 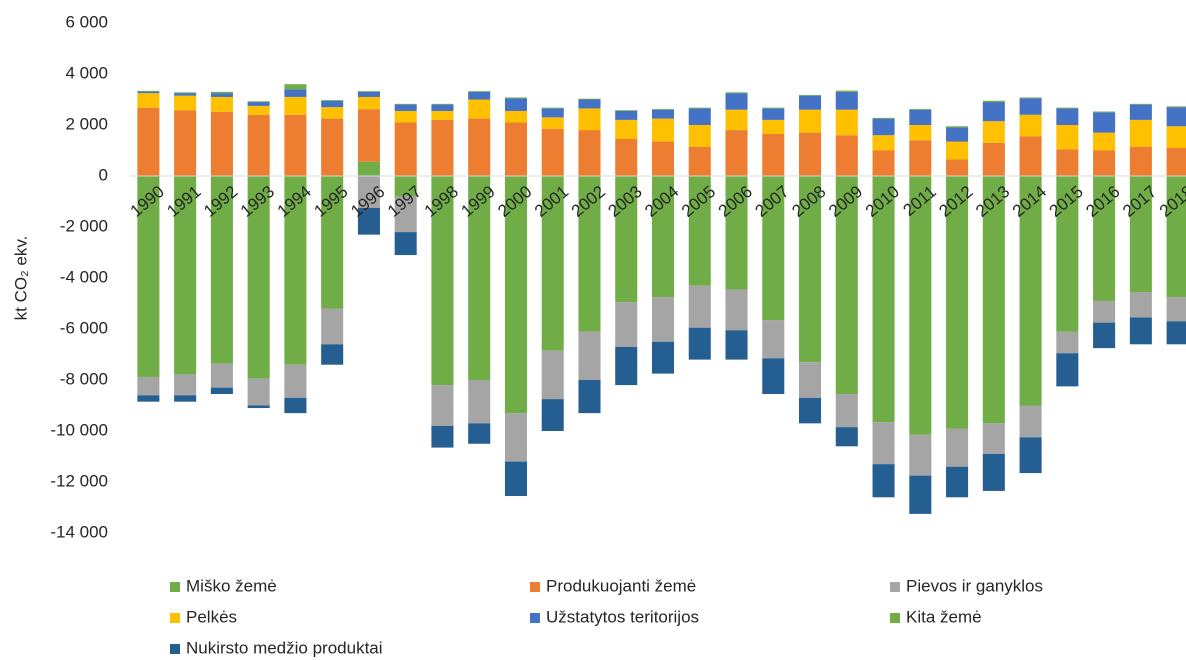 What do you see at coordinates (103, 174) in the screenshot?
I see `y-tick-label: 0` at bounding box center [103, 174].